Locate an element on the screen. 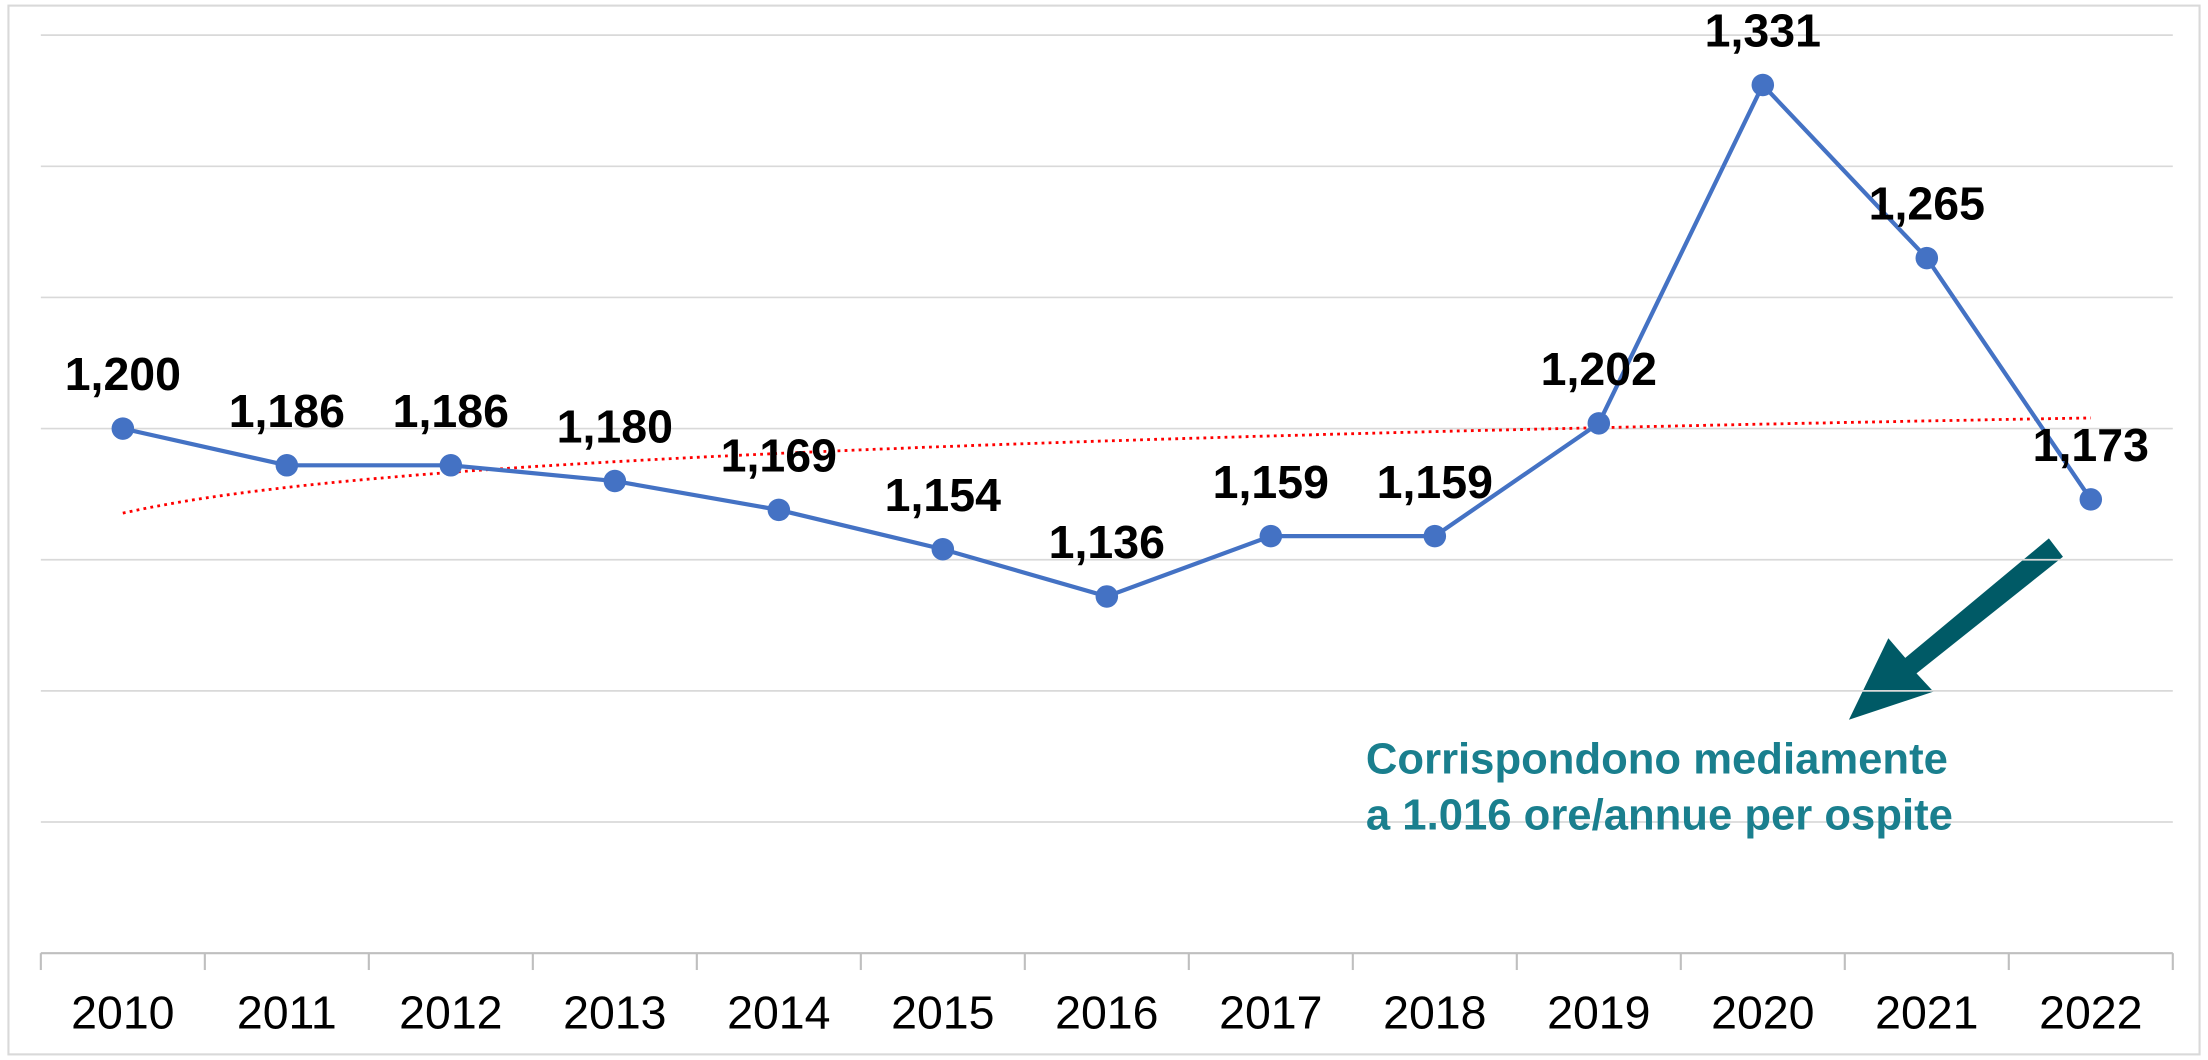 This screenshot has width=2208, height=1060. x-tick-label: 2017 is located at coordinates (1270, 1013).